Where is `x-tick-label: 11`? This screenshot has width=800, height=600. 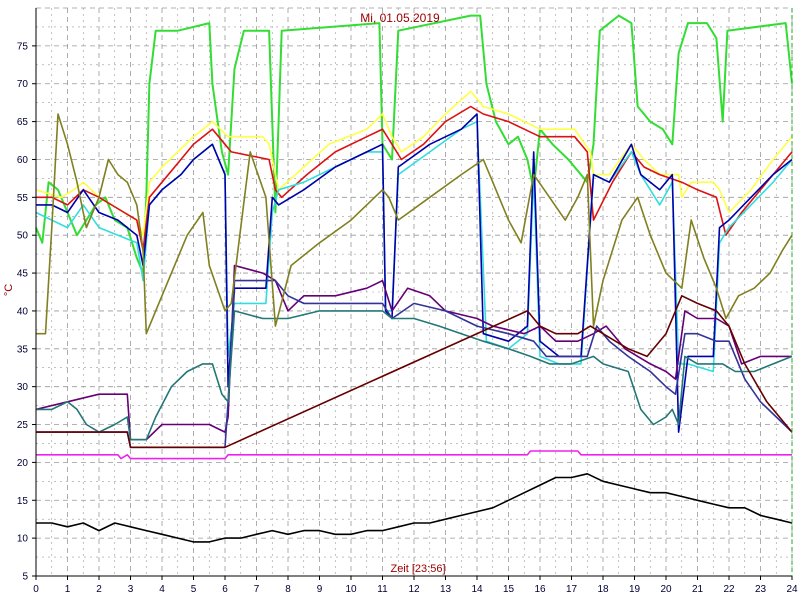
x-tick-label: 11 is located at coordinates (382, 589).